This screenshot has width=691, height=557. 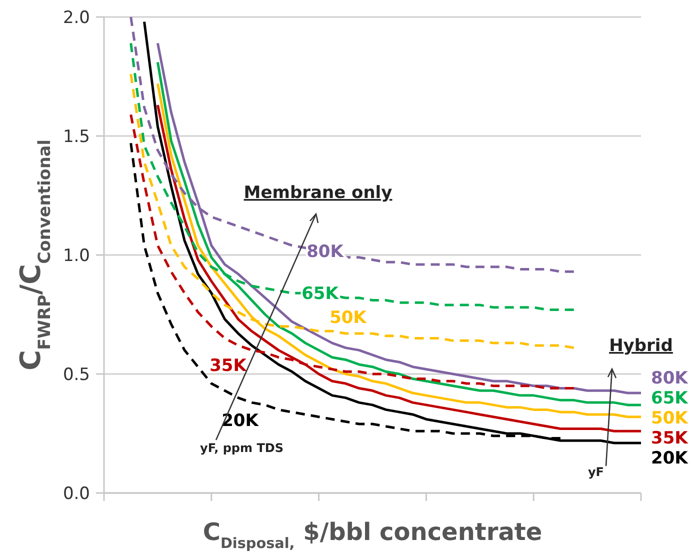 What do you see at coordinates (76, 136) in the screenshot?
I see `y-tick-label: 1.5` at bounding box center [76, 136].